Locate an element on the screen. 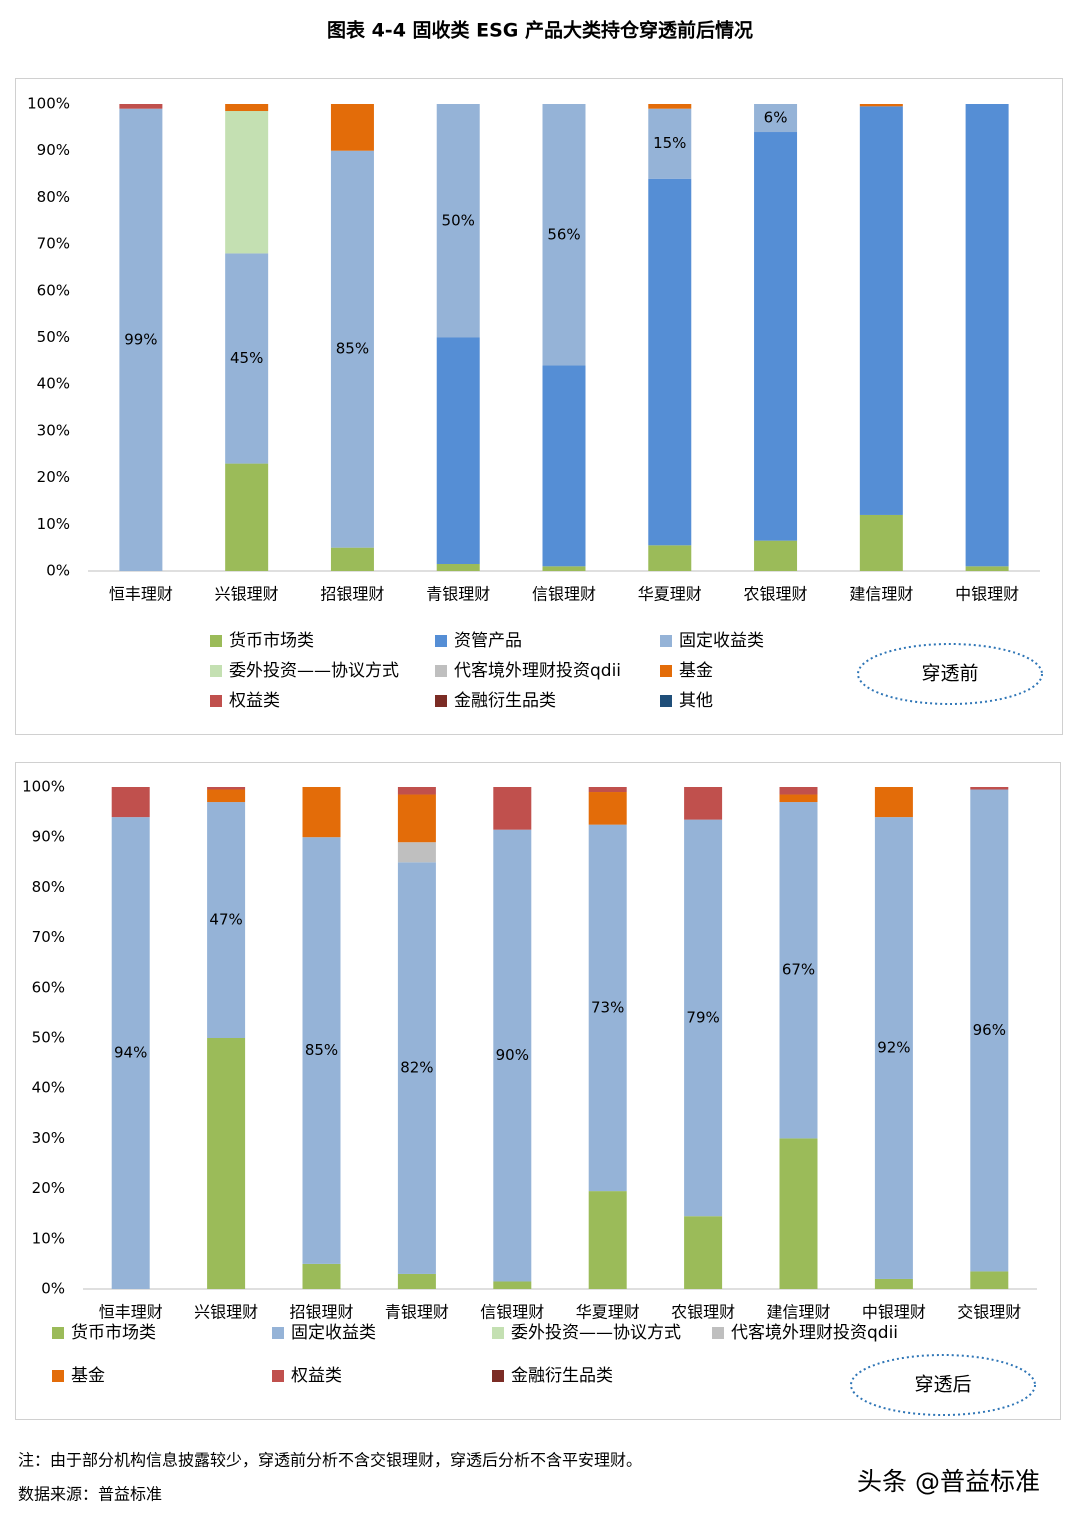  y-tick-label: 70% is located at coordinates (53, 244).